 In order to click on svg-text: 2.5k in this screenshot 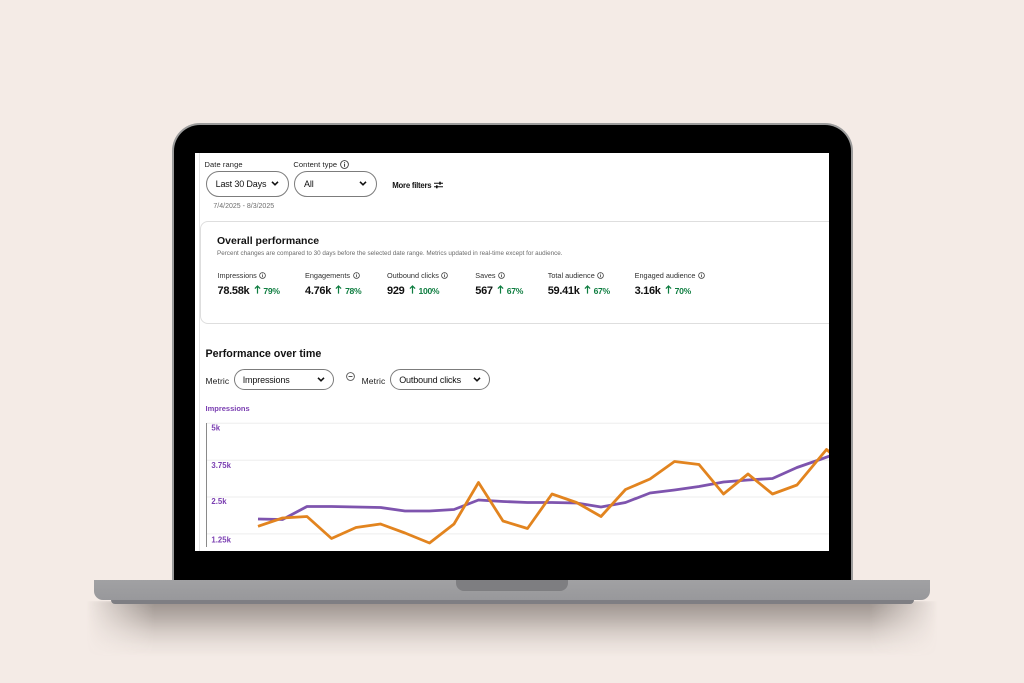, I will do `click(219, 501)`.